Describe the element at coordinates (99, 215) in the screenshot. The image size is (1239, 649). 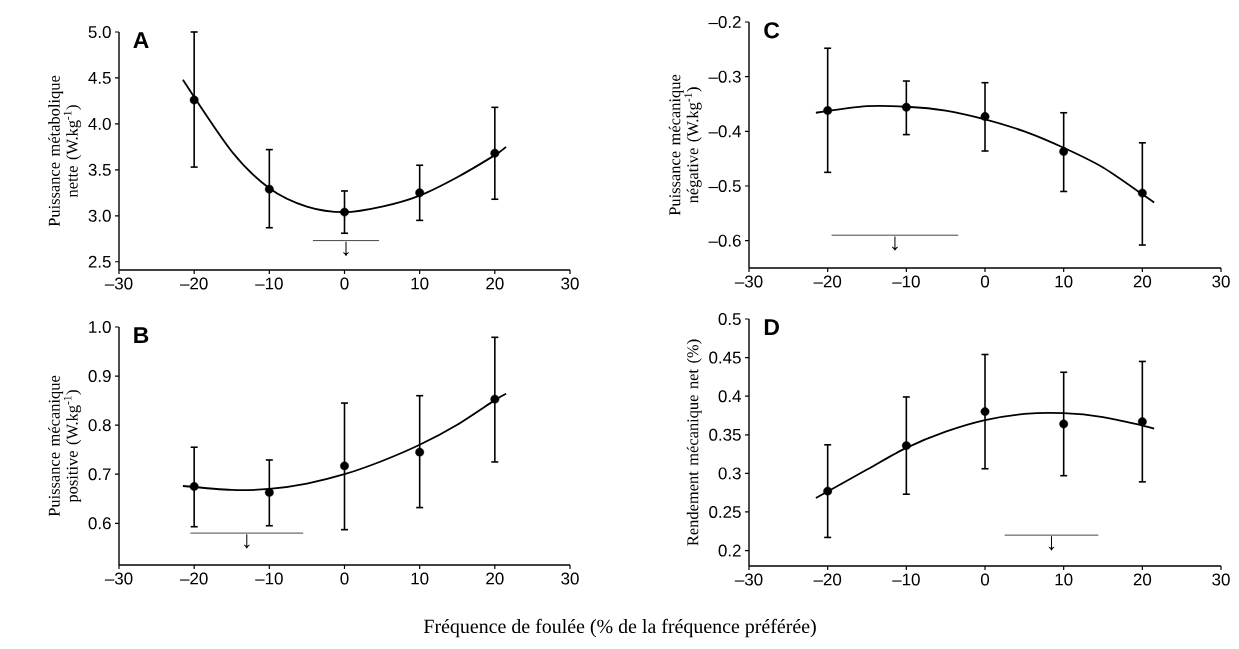
I see `y-tick-label: 3.0` at that location.